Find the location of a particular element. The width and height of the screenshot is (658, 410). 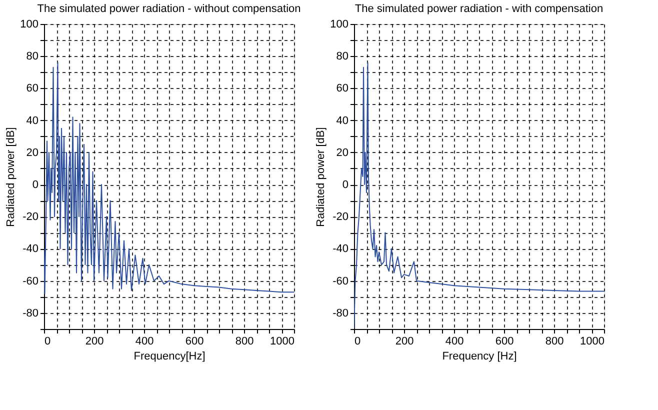

chart-title: The simulated power radiation - with compensation is located at coordinates (479, 9).